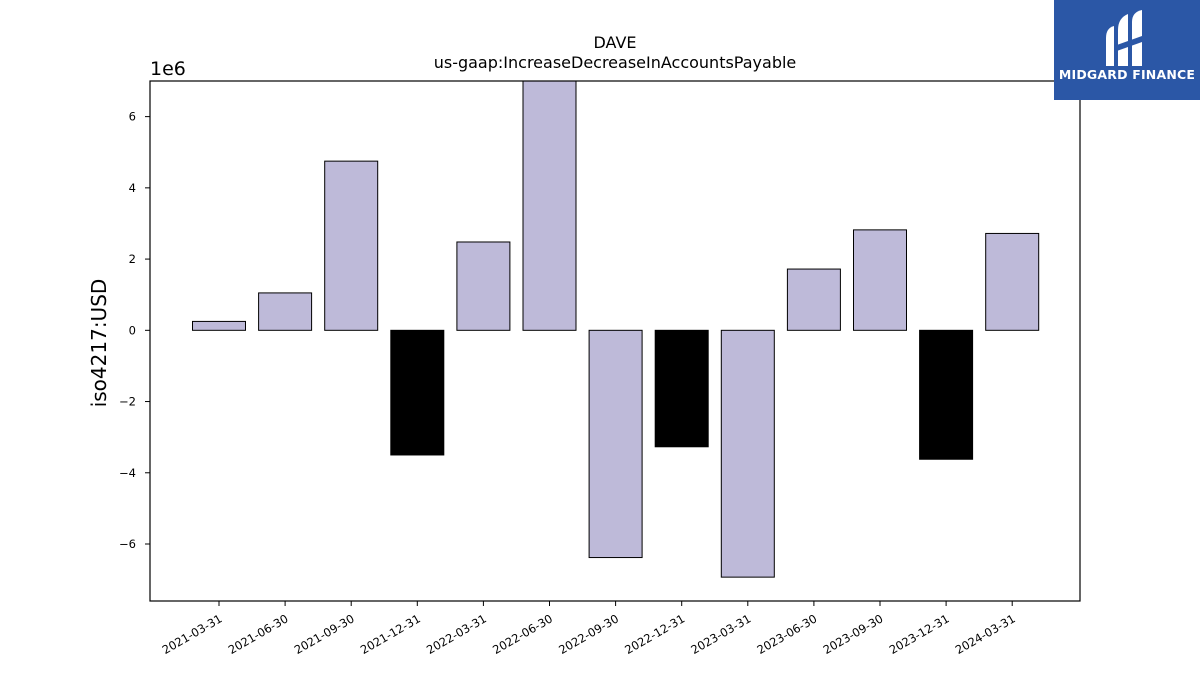 This screenshot has height=675, width=1200. What do you see at coordinates (132, 259) in the screenshot?
I see `y-tick-label: 2` at bounding box center [132, 259].